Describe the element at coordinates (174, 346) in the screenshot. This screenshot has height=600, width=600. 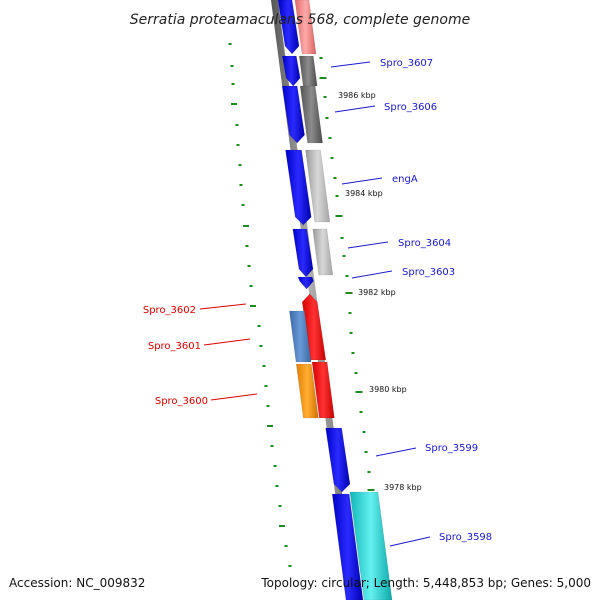
I see `gene-label: Spro_3601` at that location.